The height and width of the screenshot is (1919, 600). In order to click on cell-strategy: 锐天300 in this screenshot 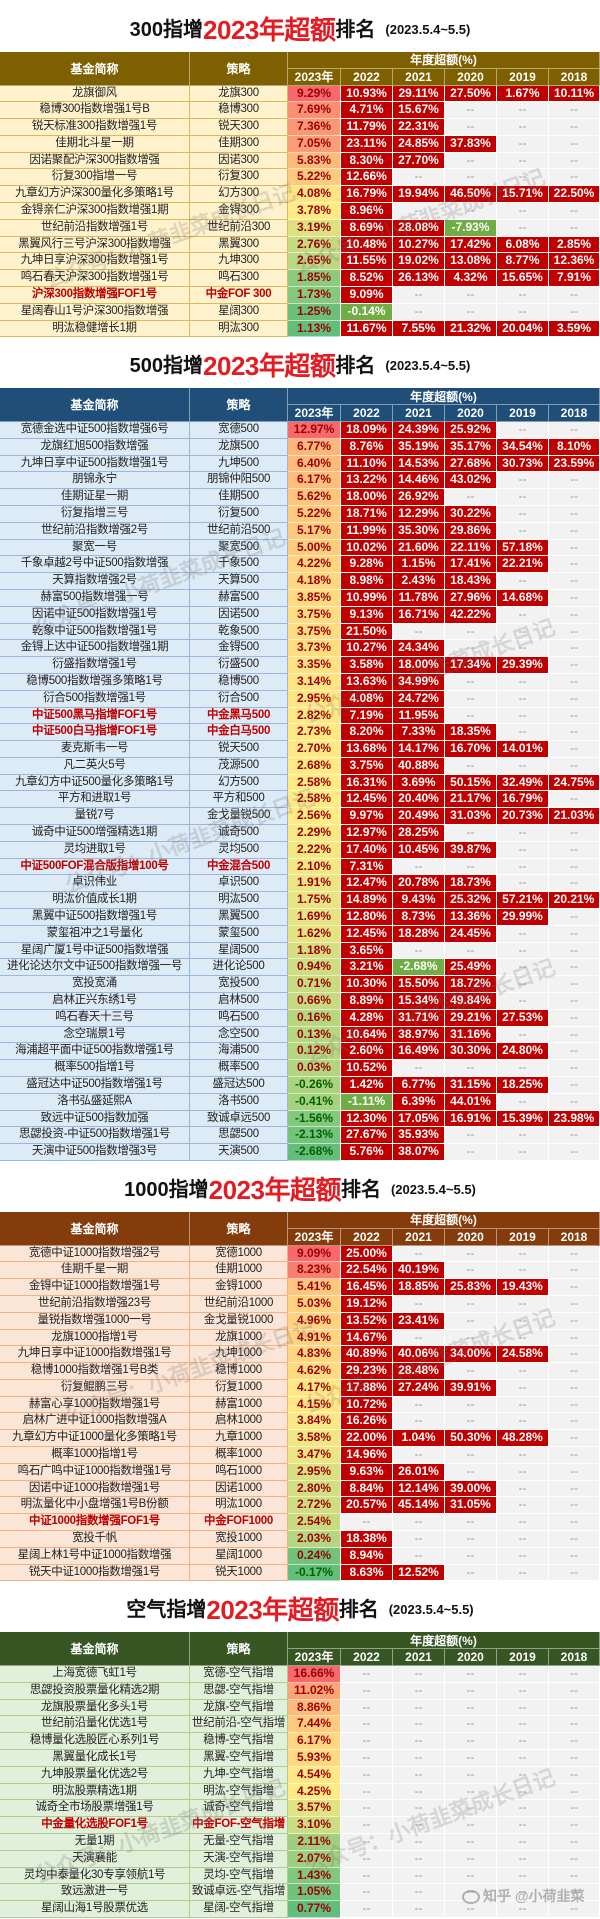, I will do `click(239, 127)`.